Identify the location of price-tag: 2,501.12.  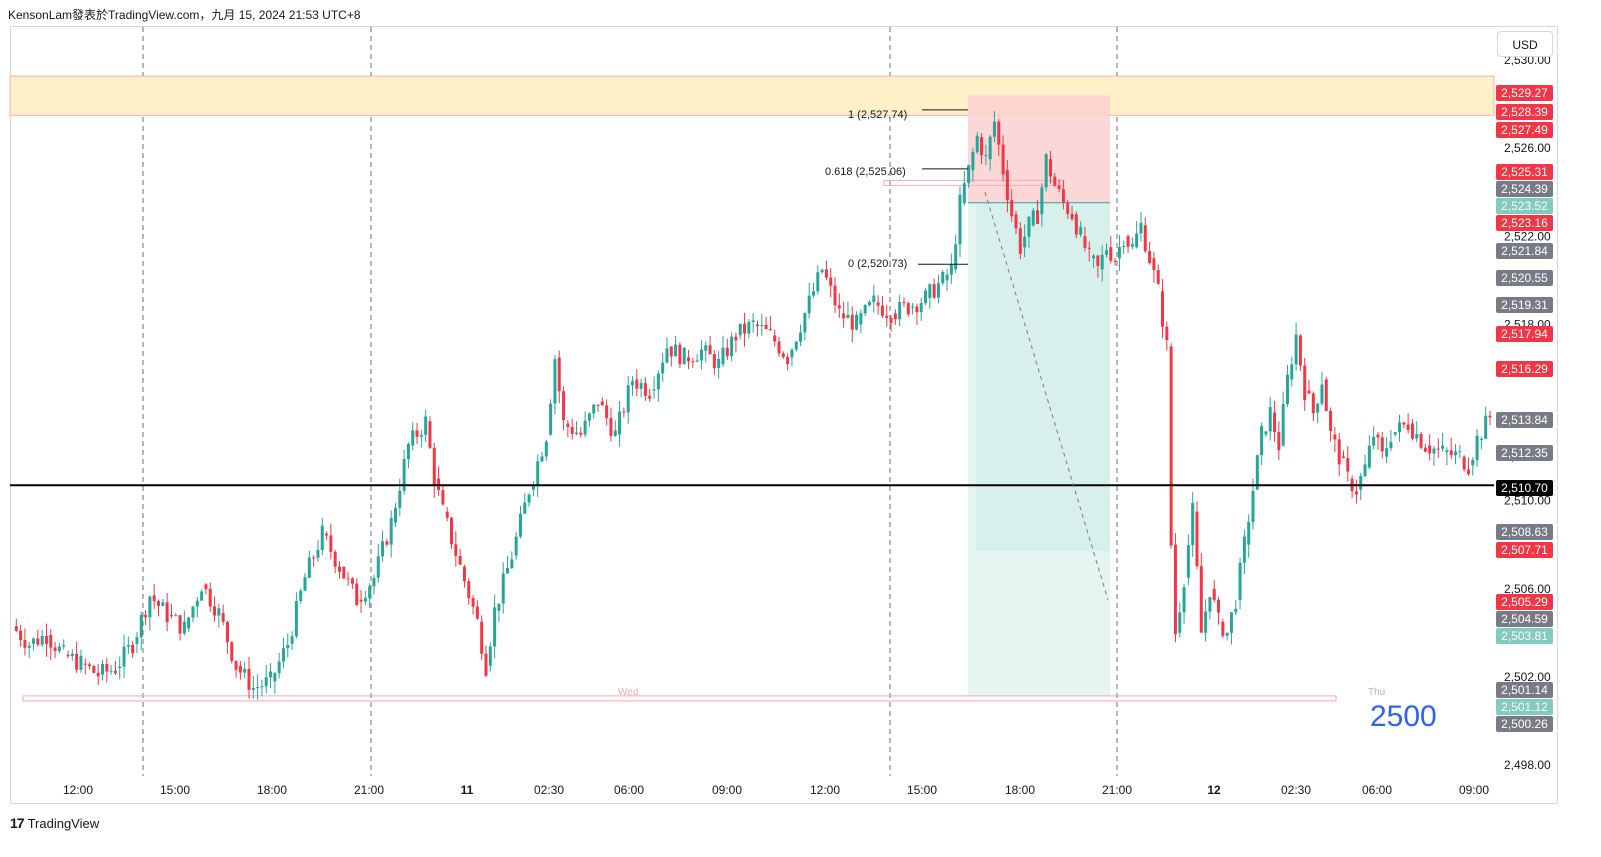
(1524, 707).